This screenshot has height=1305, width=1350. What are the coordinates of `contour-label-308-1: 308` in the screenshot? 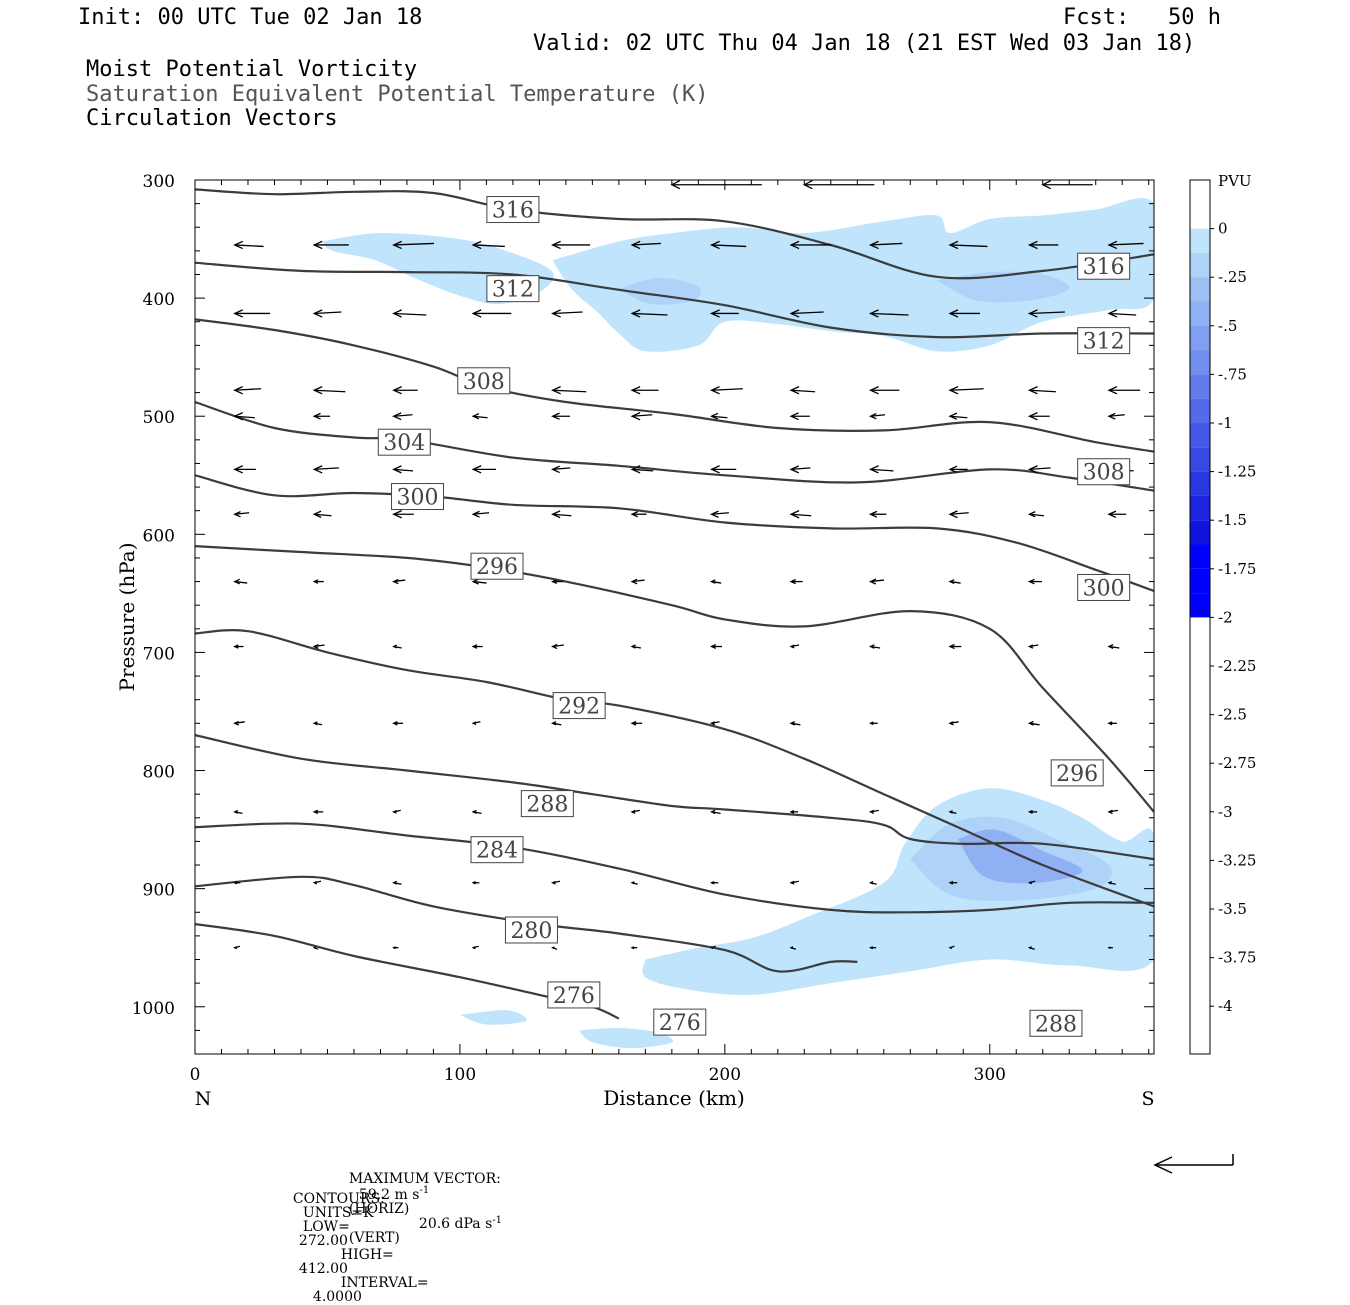 It's located at (484, 382).